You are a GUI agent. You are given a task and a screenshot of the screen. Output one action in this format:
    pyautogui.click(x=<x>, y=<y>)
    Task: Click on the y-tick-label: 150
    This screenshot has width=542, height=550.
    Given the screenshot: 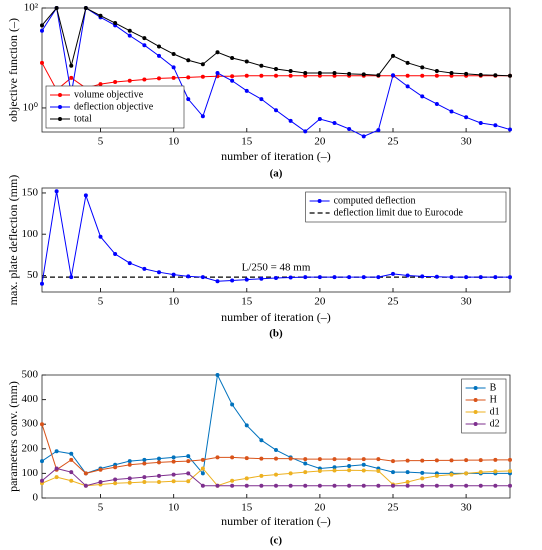 What is the action you would take?
    pyautogui.click(x=30, y=192)
    